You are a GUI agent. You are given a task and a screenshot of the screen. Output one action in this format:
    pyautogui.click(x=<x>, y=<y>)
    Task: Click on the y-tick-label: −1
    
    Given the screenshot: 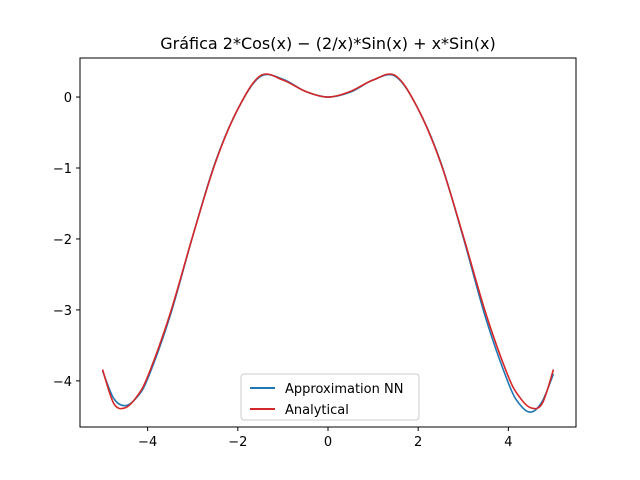 What is the action you would take?
    pyautogui.click(x=62, y=169)
    